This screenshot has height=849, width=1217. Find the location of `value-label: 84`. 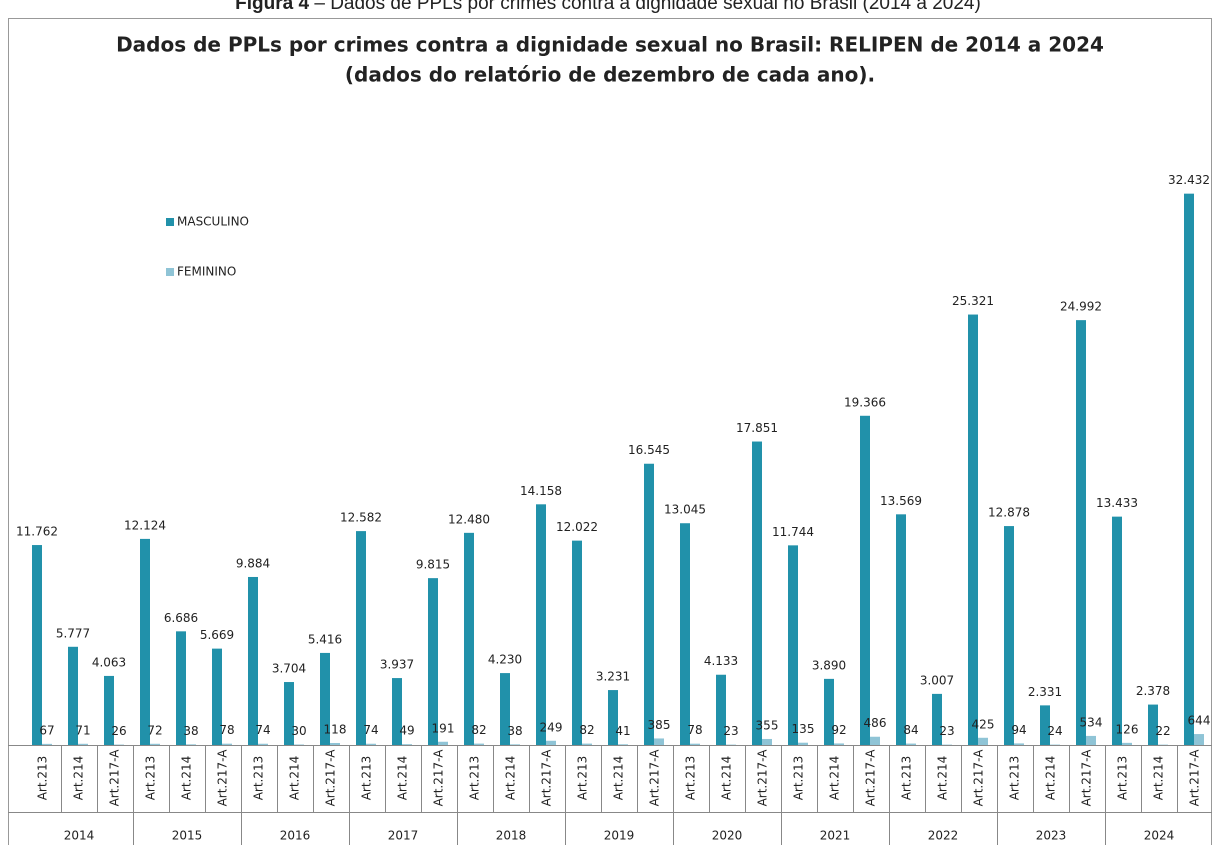

value-label: 84 is located at coordinates (910, 730).